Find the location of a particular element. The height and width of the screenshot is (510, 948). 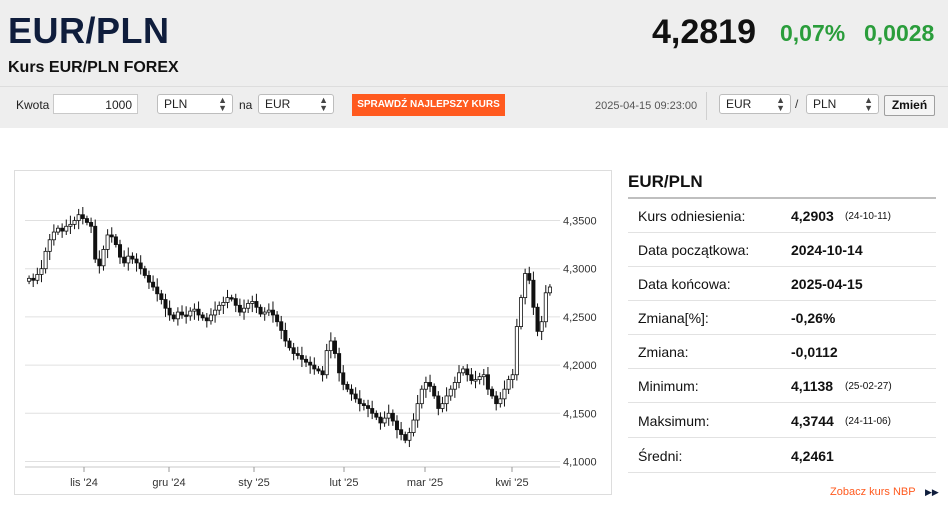

change-pair-button: Zmień is located at coordinates (909, 105).